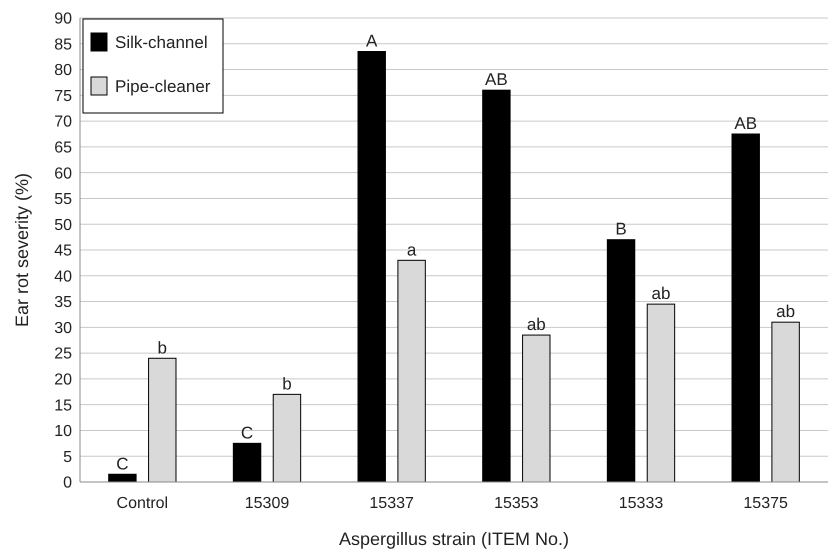 This screenshot has width=836, height=559. I want to click on y-tick-label: 65, so click(63, 147).